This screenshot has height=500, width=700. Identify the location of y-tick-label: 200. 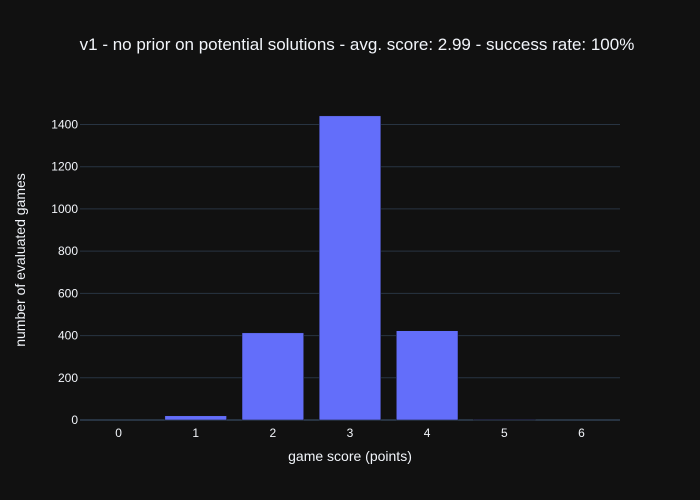
(68, 378).